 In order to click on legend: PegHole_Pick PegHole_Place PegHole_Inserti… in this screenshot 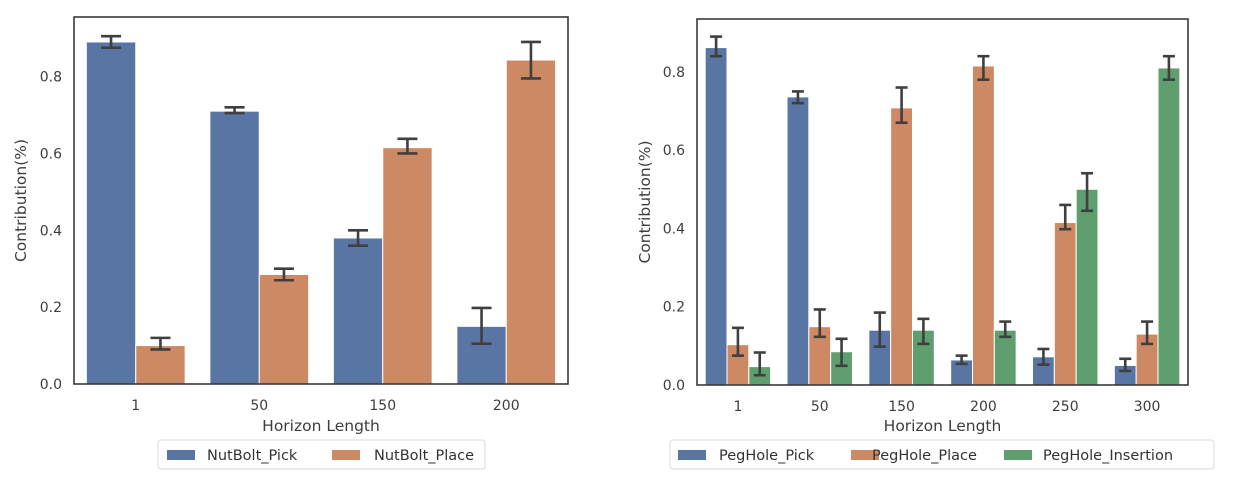, I will do `click(942, 454)`.